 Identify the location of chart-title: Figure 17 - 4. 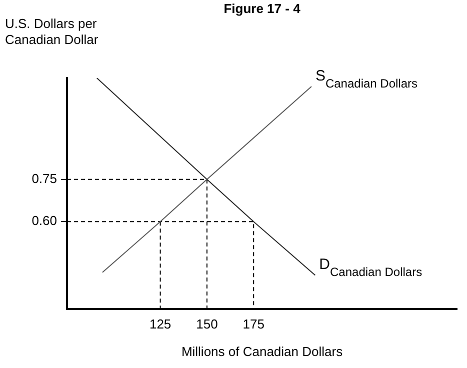
(263, 8).